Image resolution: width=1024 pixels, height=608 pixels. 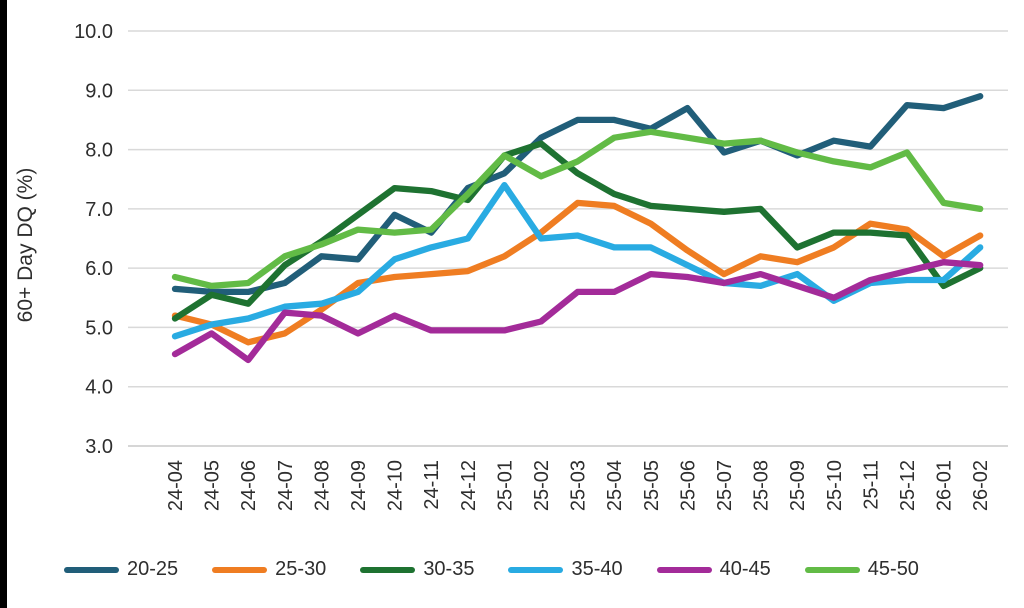 I want to click on window-left-edge, so click(x=3, y=304).